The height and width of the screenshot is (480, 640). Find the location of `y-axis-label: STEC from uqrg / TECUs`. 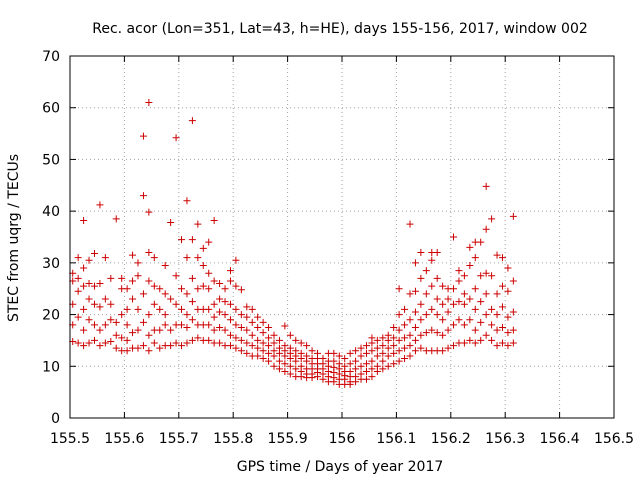

y-axis-label: STEC from uqrg / TECUs is located at coordinates (14, 238).